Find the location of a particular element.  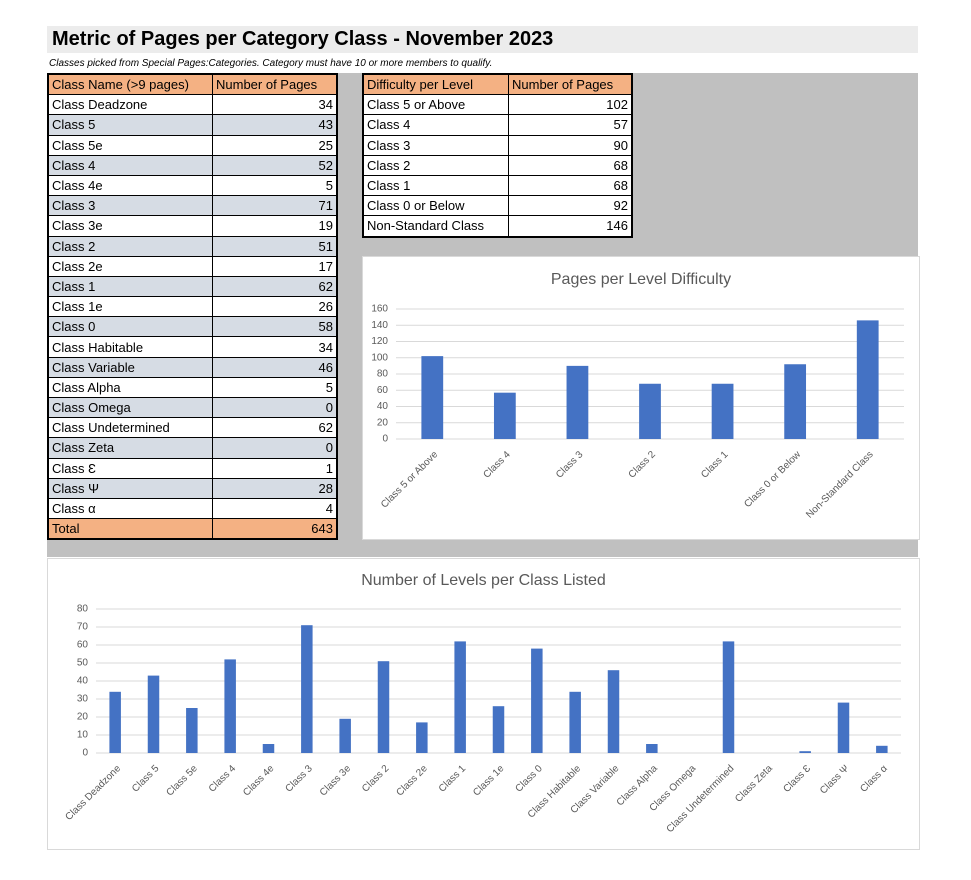

table-row: Class 0 or Below 92 is located at coordinates (497, 206).